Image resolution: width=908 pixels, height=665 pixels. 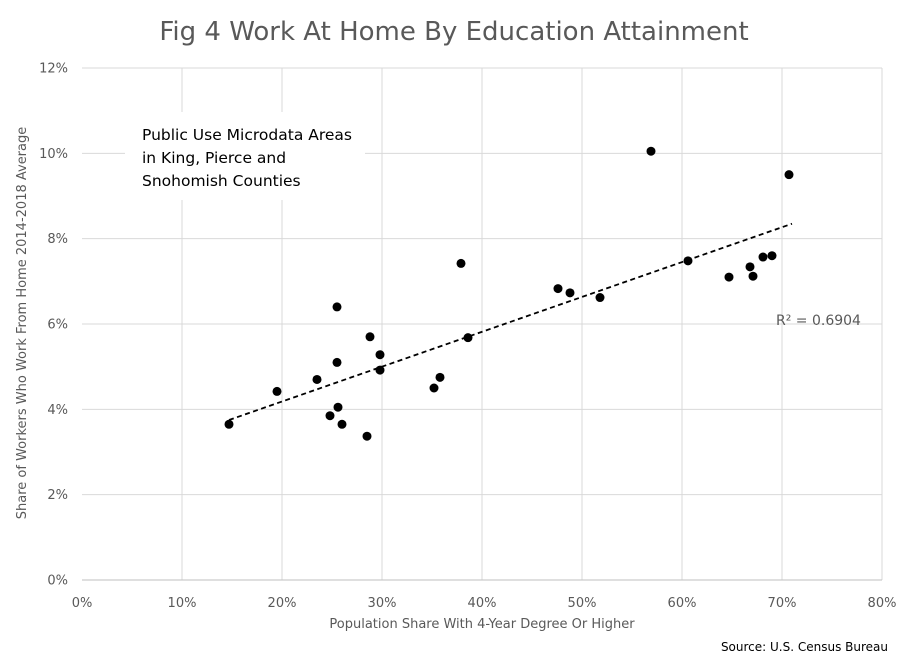 I want to click on x-axis-ticks: 0% 10% 20% 30% 40% 50% 60% 70% 80%, so click(x=484, y=603).